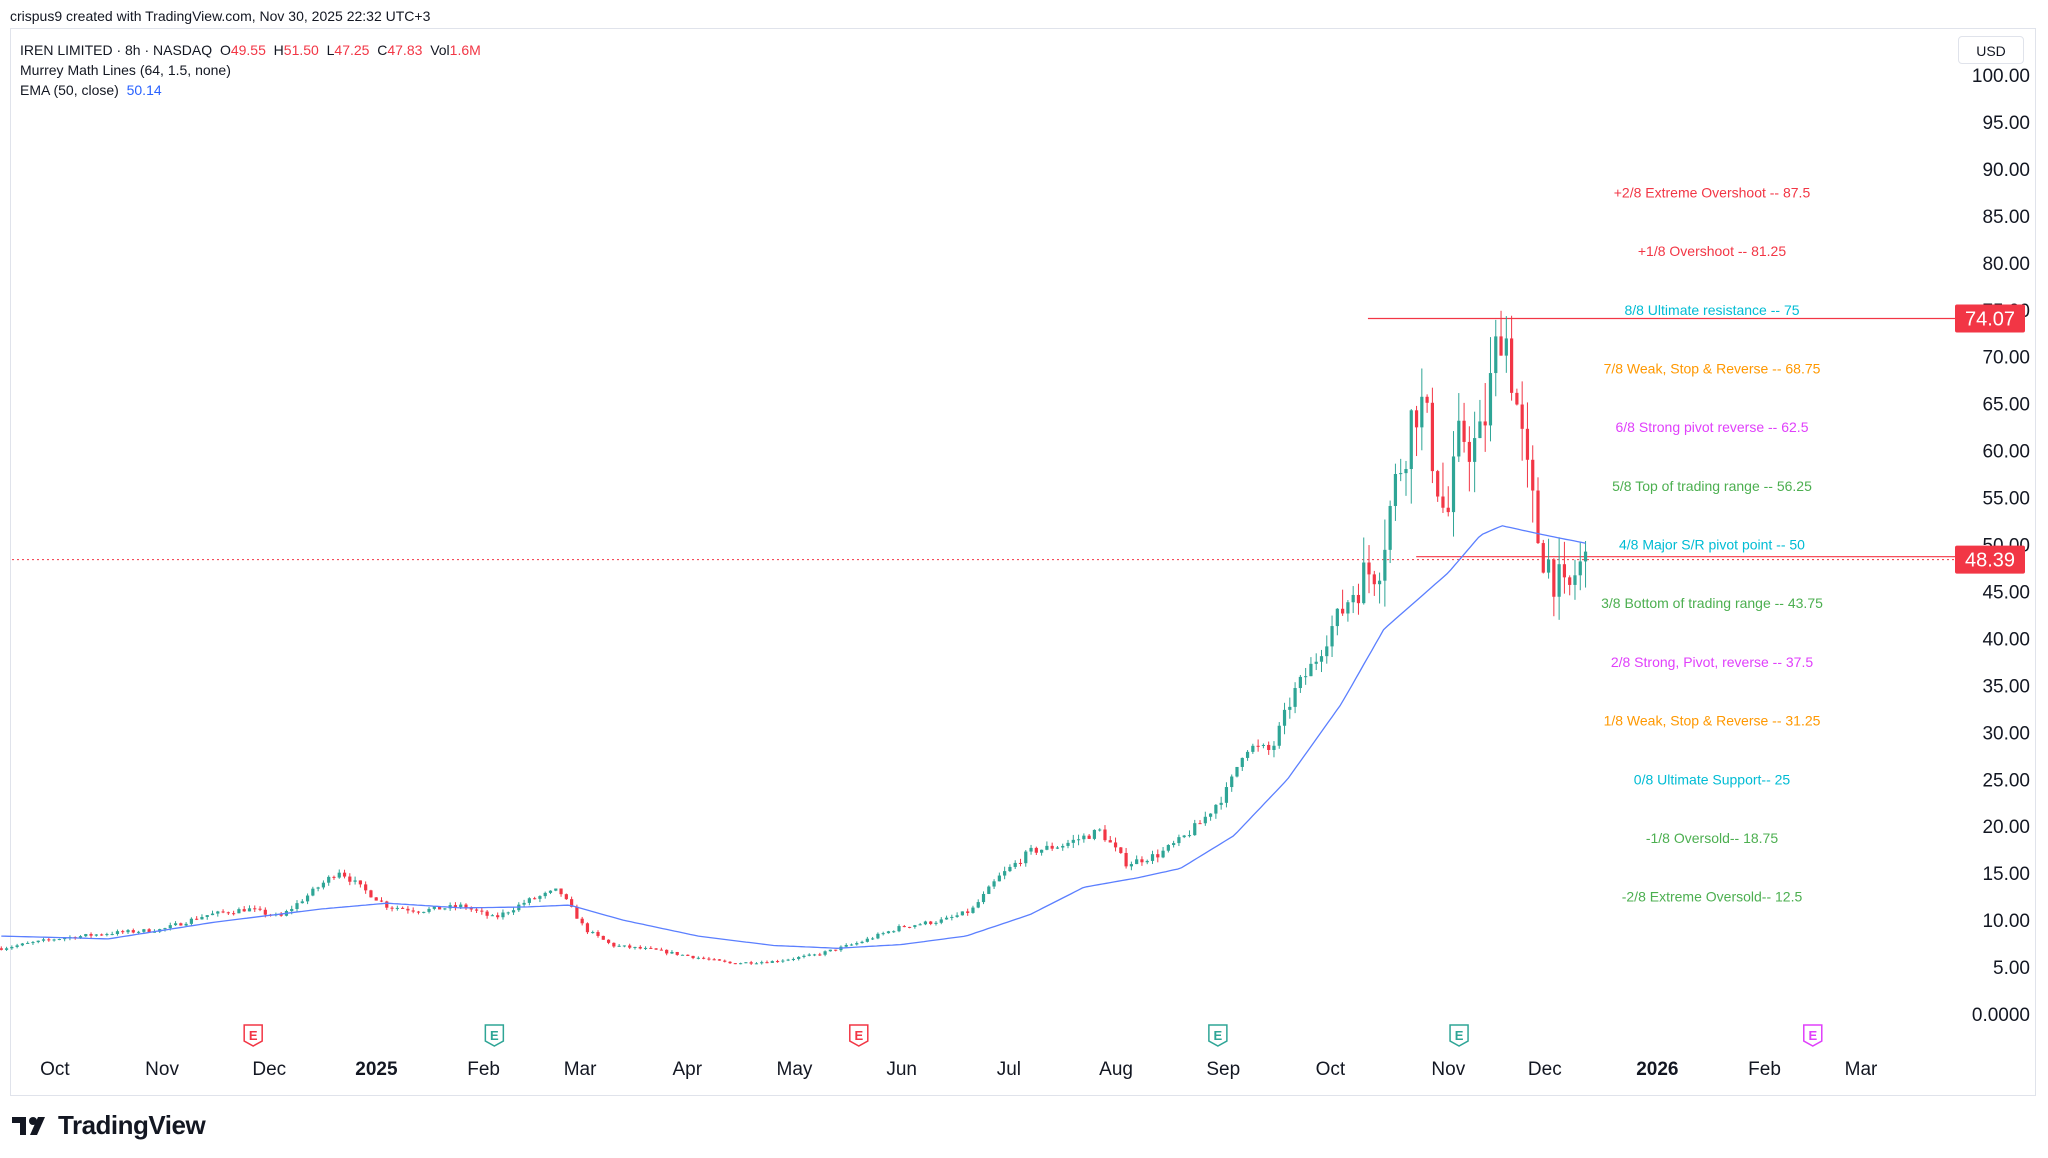  I want to click on tradingview-logo: TradingView, so click(109, 1125).